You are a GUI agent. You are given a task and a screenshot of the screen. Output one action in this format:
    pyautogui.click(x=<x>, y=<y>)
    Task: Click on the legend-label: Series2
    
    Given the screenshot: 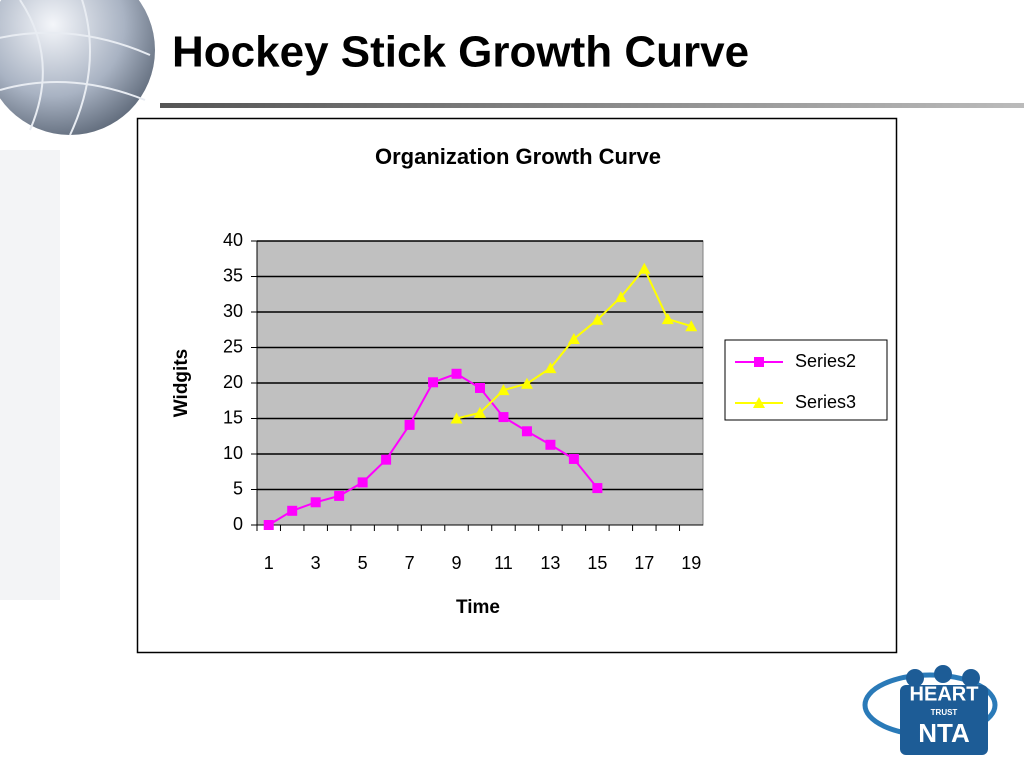 What is the action you would take?
    pyautogui.click(x=825, y=361)
    